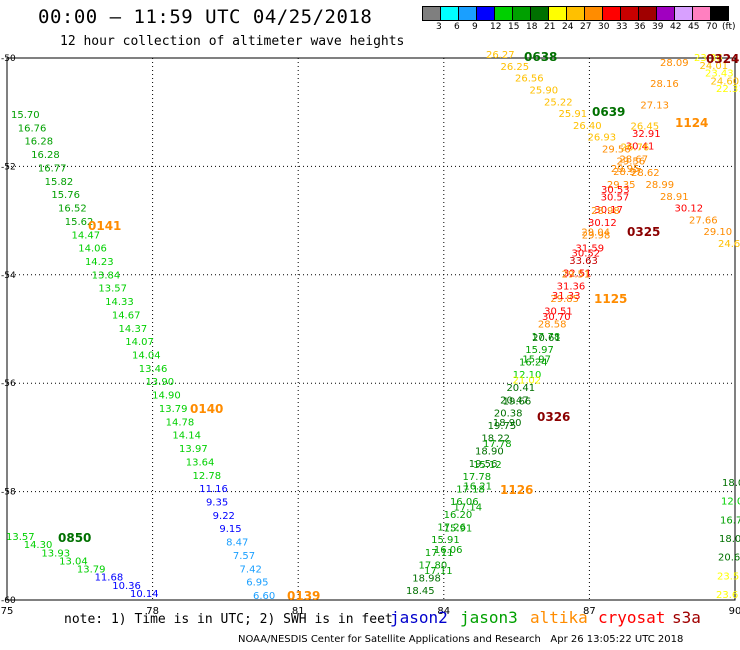 The image size is (740, 650). I want to click on legend-tick-label: 30, so click(604, 27).